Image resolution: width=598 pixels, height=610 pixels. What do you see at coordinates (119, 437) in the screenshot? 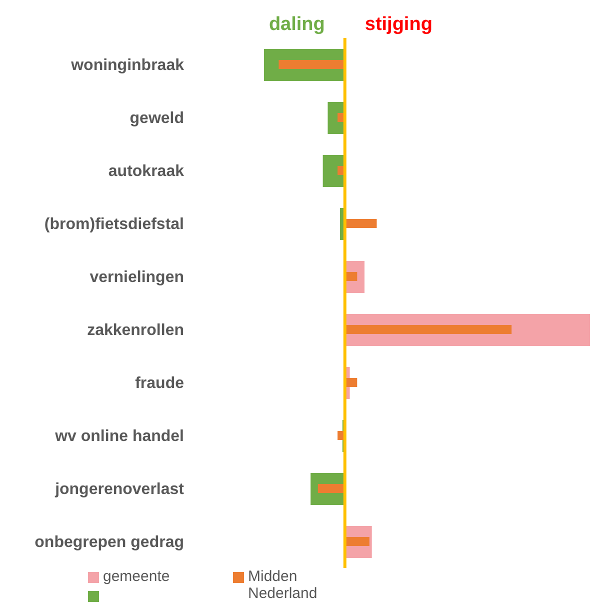
I see `y-tick-label: wv online handel` at bounding box center [119, 437].